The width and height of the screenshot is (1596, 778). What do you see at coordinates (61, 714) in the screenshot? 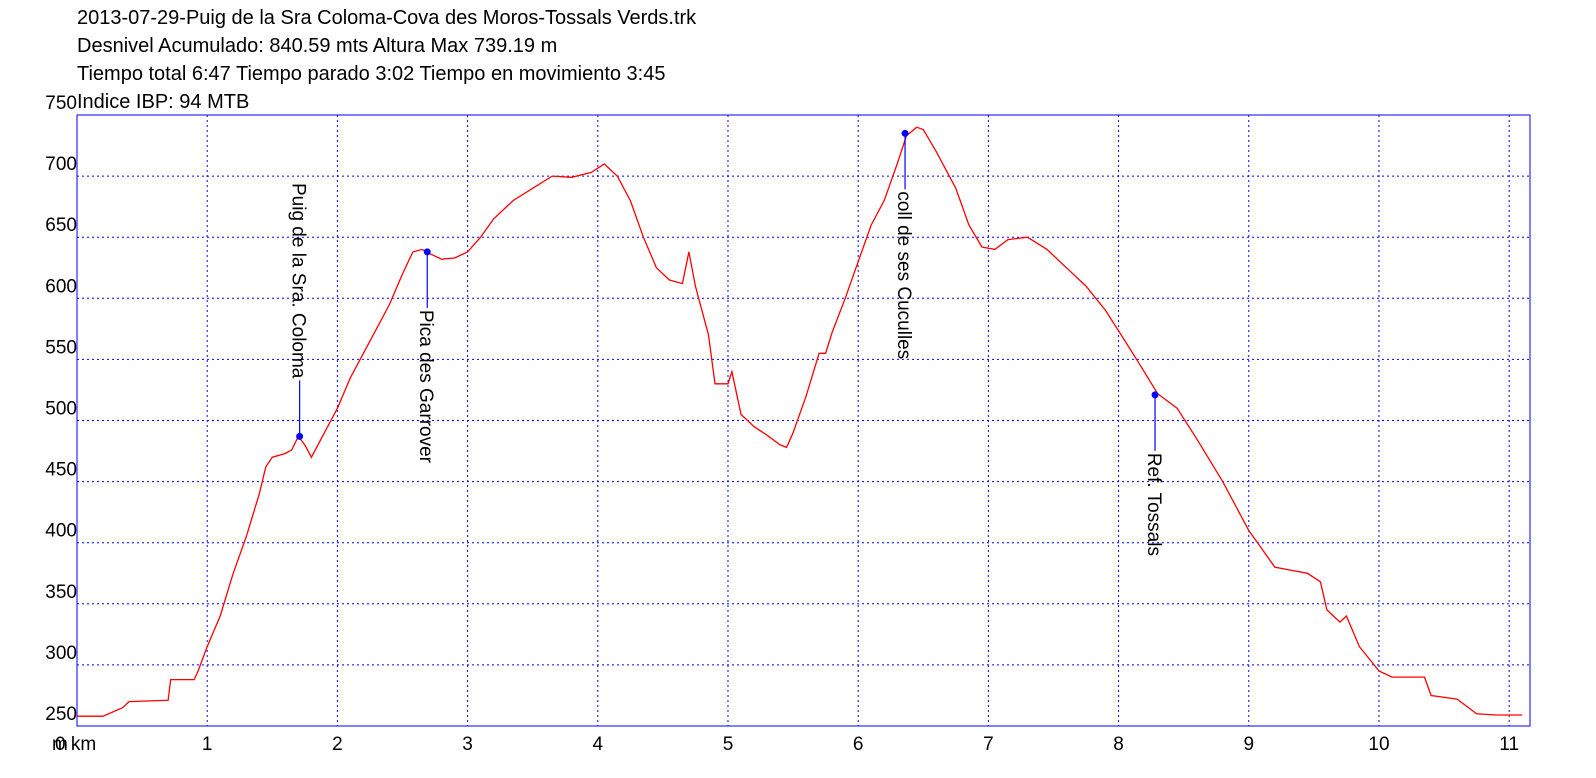
I see `y-tick-label: 250` at bounding box center [61, 714].